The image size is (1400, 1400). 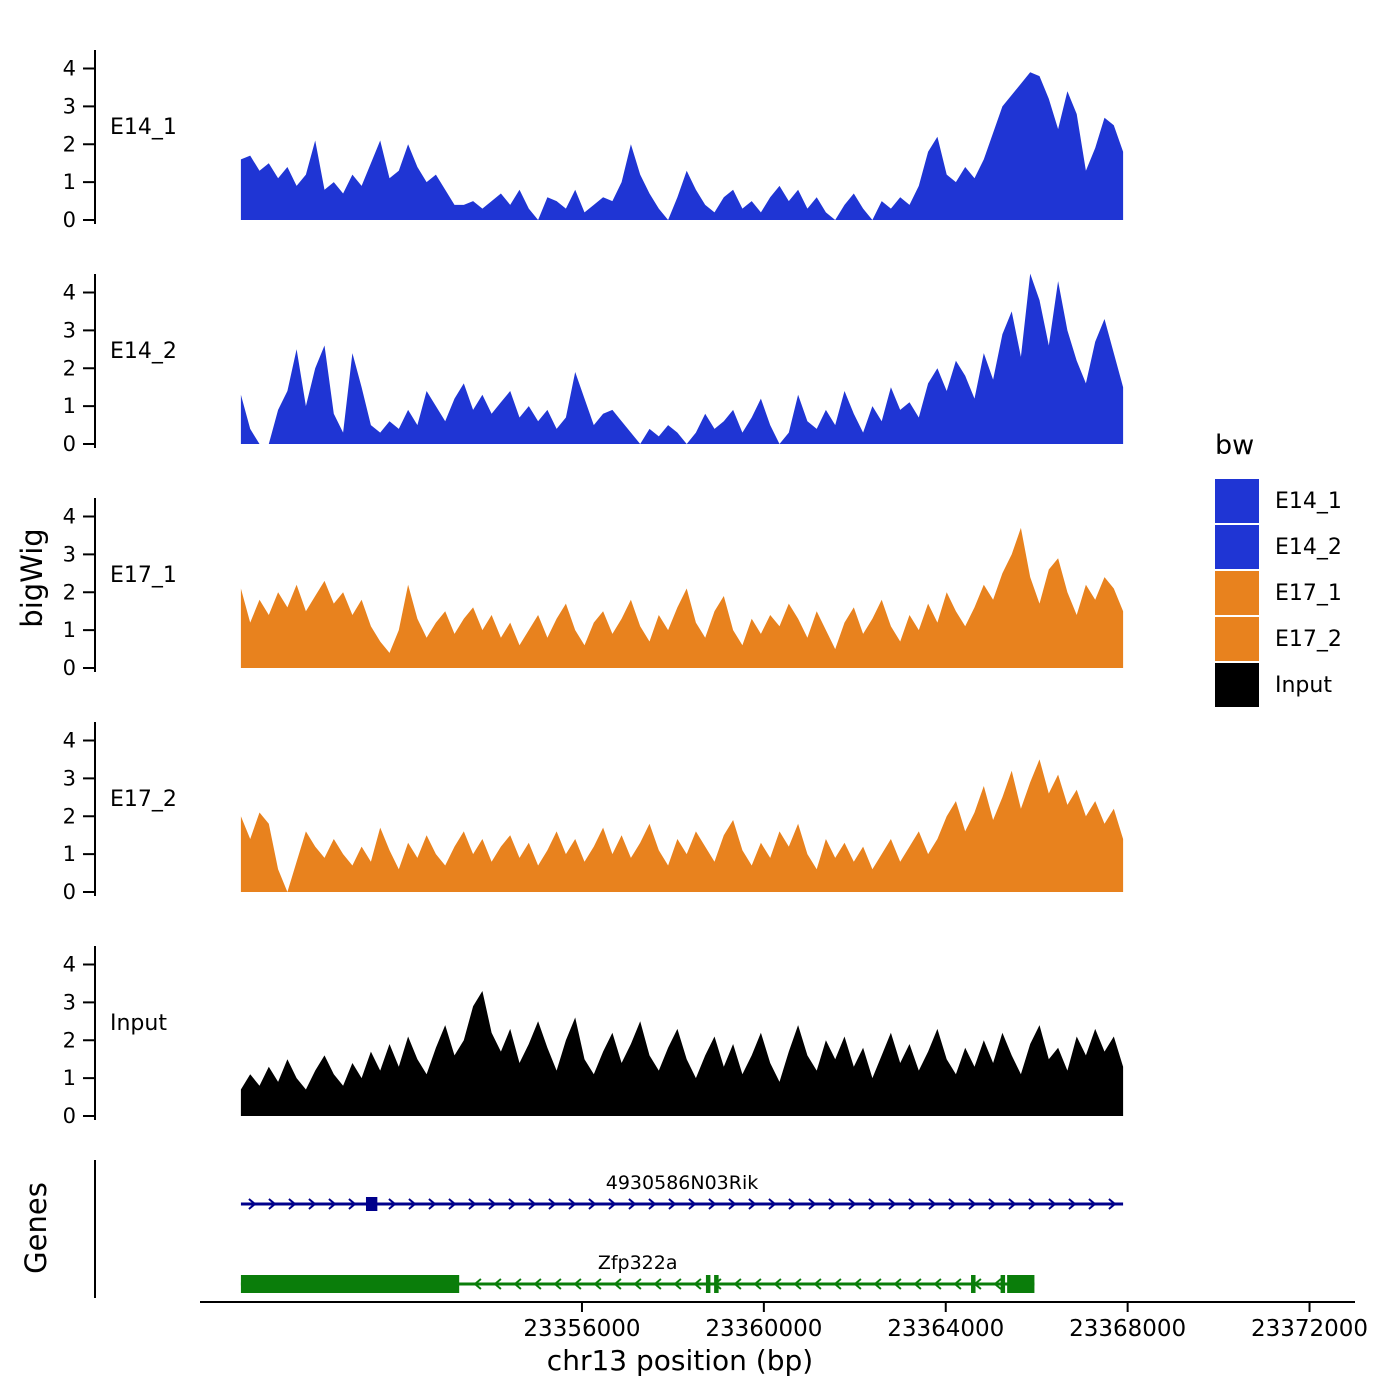 What do you see at coordinates (143, 575) in the screenshot?
I see `track-label: E17_1` at bounding box center [143, 575].